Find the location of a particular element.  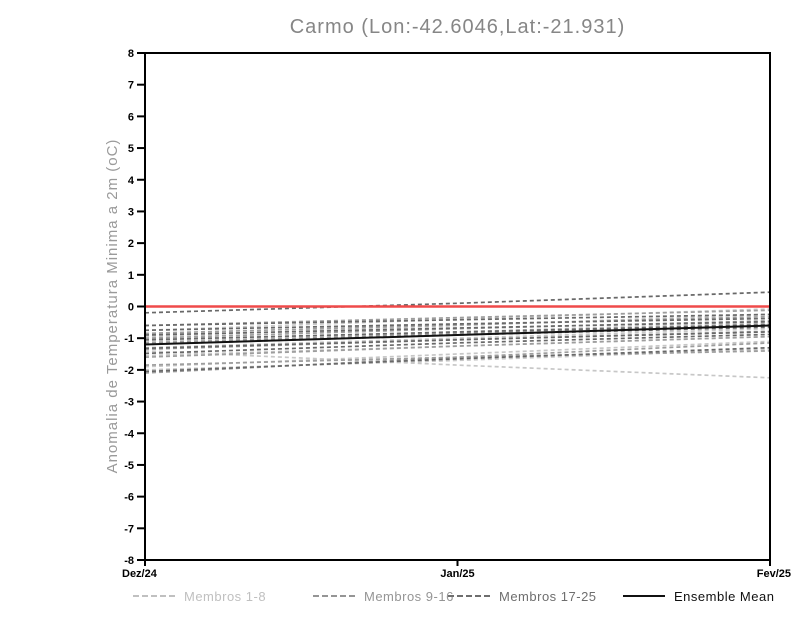

y-tick-label: -6 is located at coordinates (129, 498).